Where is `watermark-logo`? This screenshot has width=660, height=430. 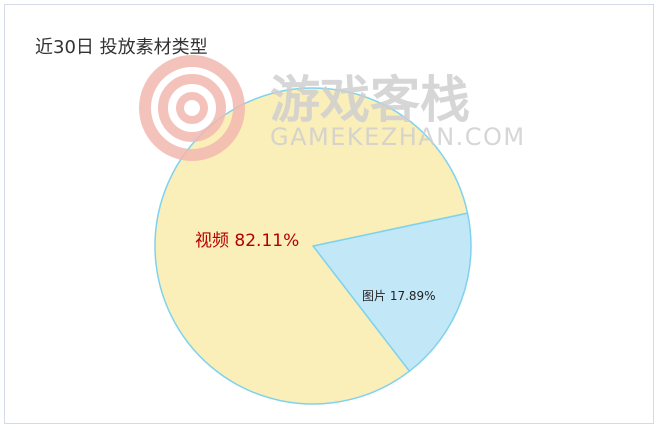 watermark-logo is located at coordinates (192, 108).